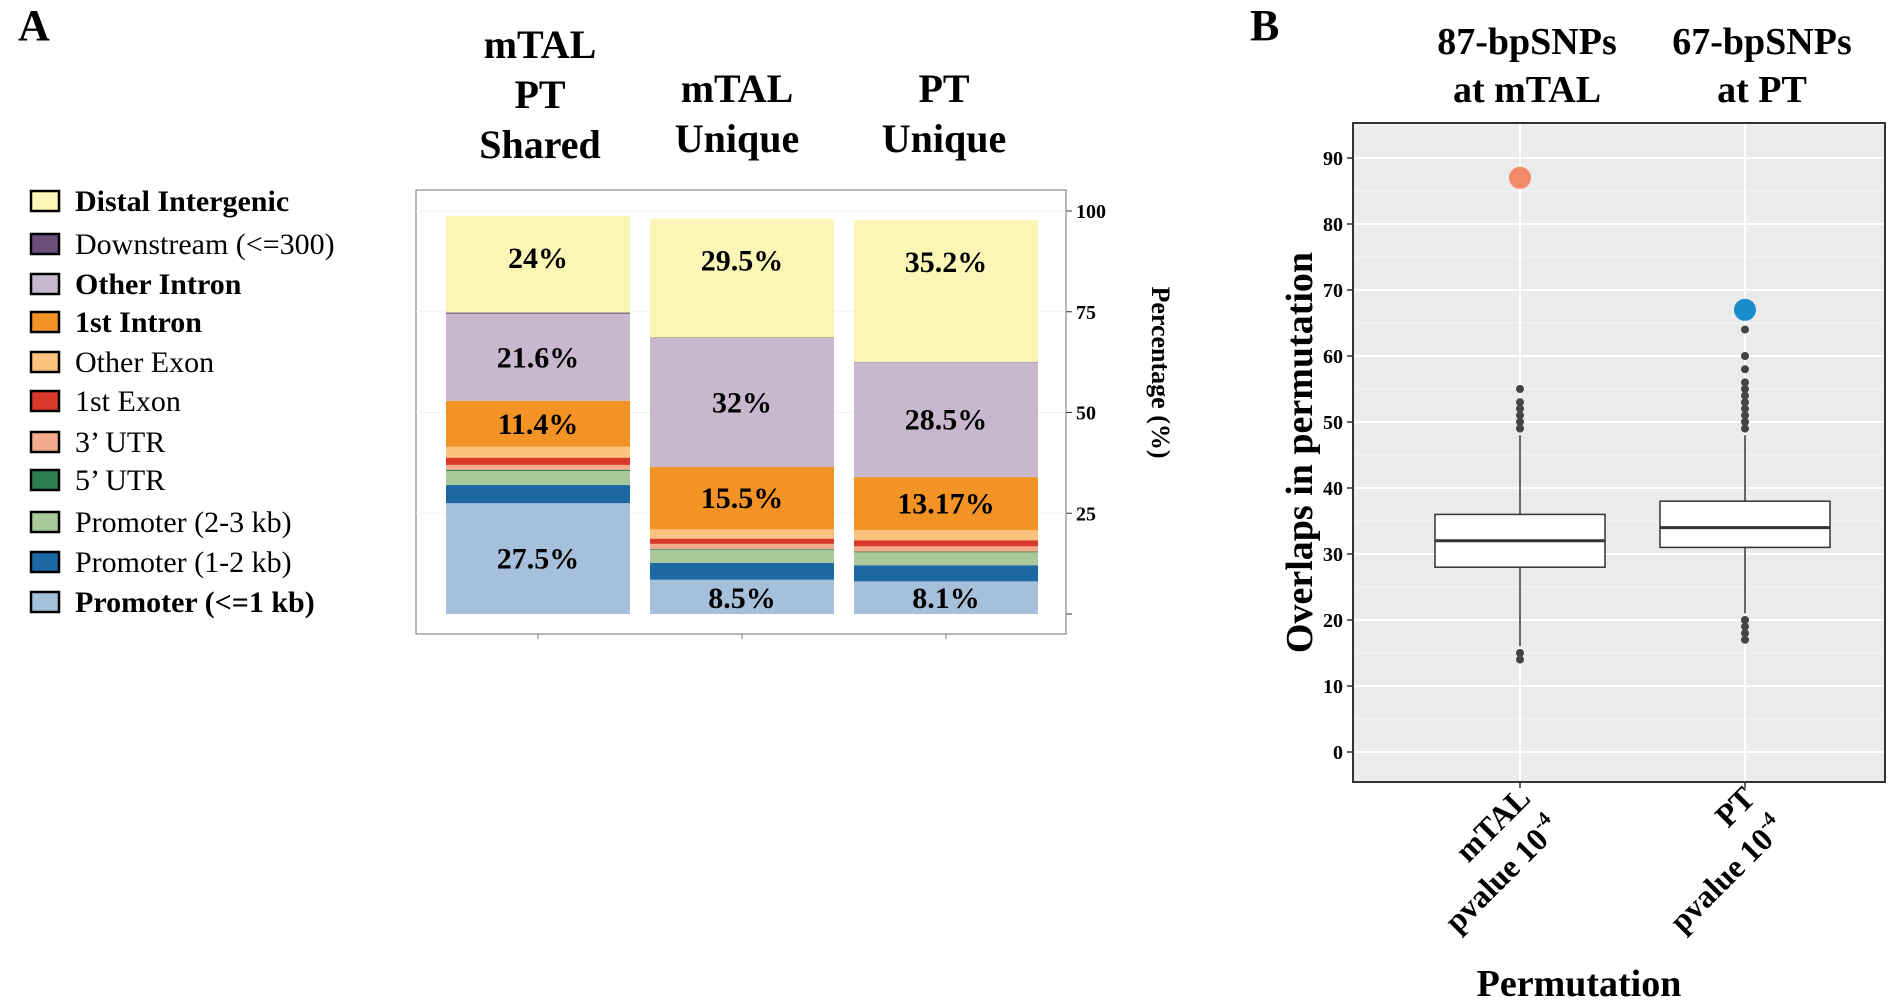  What do you see at coordinates (183, 522) in the screenshot?
I see `legend-label: Promoter (2-3 kb)` at bounding box center [183, 522].